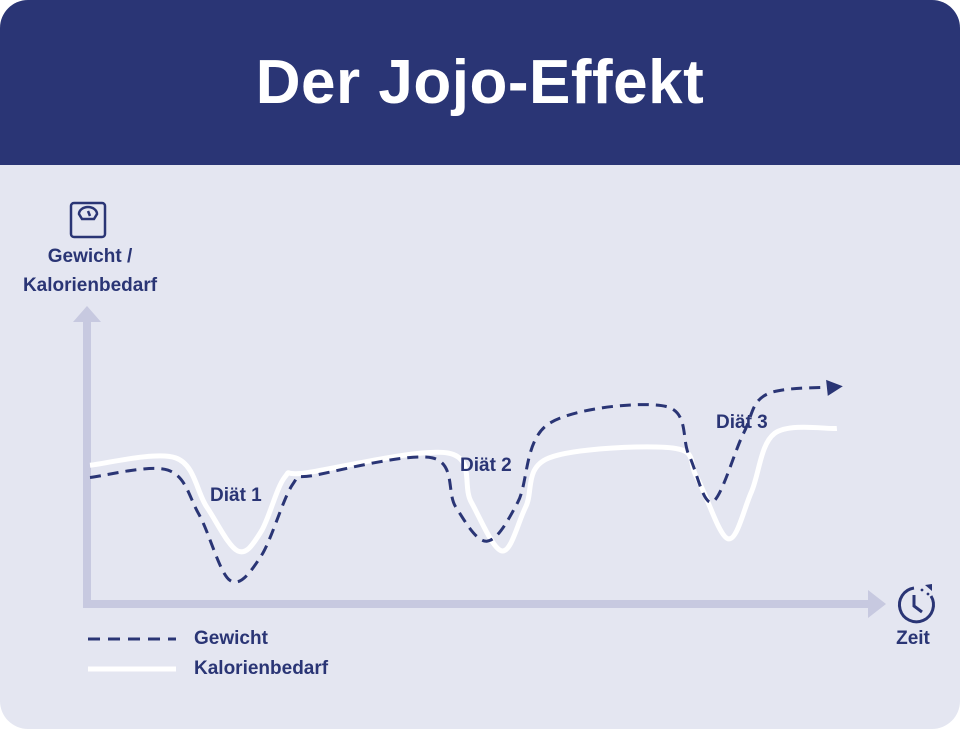  Describe the element at coordinates (90, 285) in the screenshot. I see `y-axis-label-line2: Kalorienbedarf` at that location.